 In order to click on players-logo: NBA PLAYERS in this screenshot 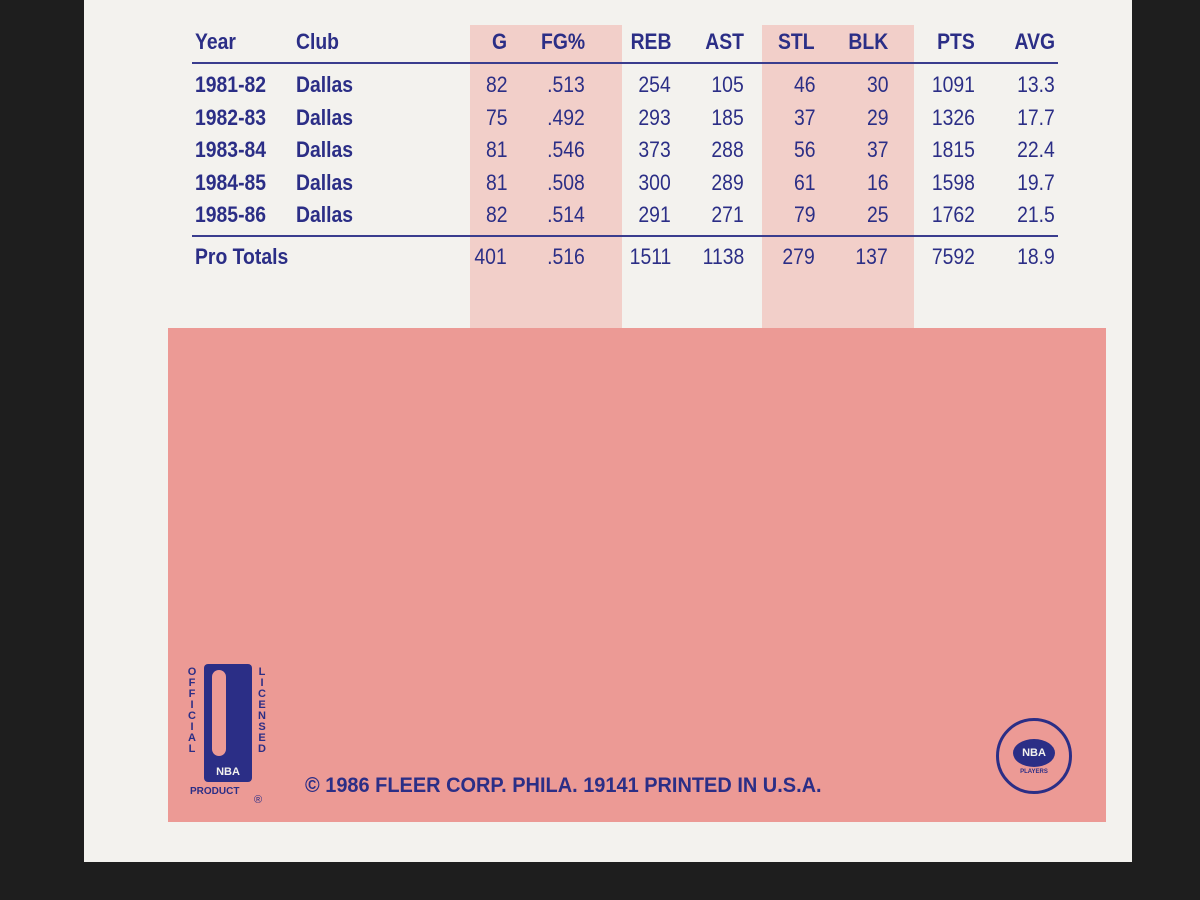, I will do `click(1034, 756)`.